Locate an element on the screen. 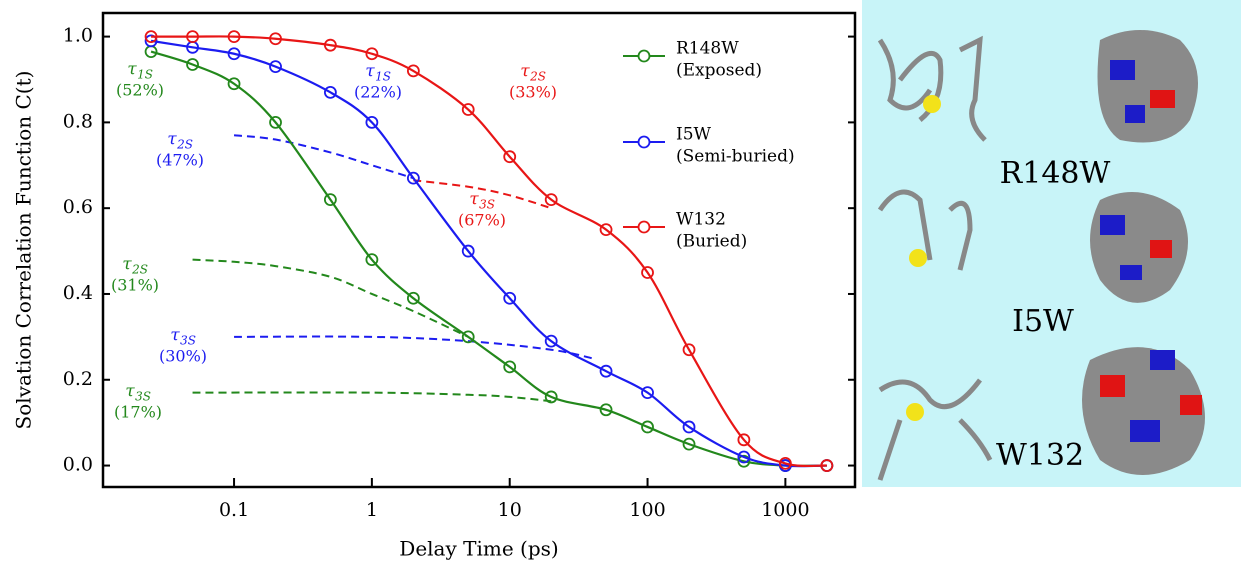 Image resolution: width=1241 pixels, height=572 pixels. y-tick-label: 0.6 is located at coordinates (78, 207).